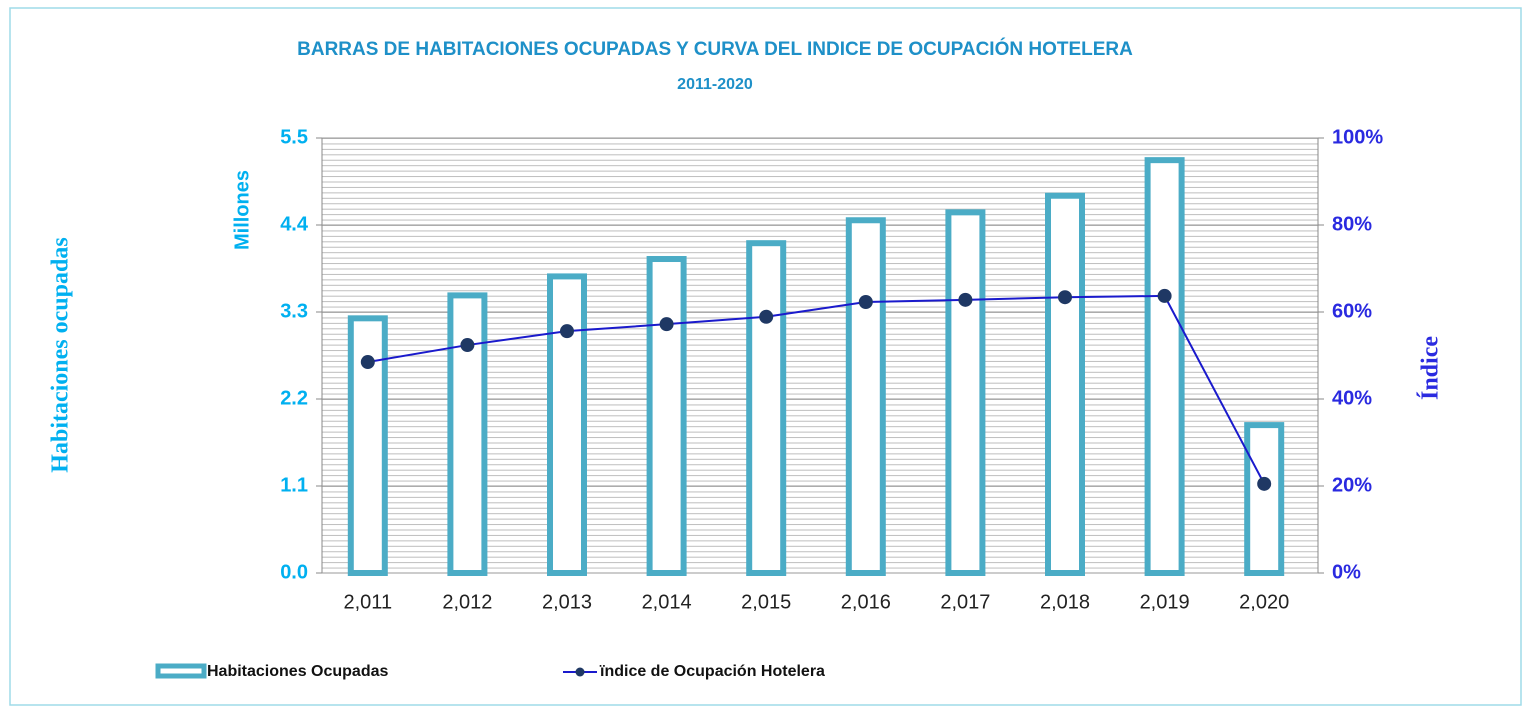 This screenshot has width=1531, height=715. Describe the element at coordinates (1431, 368) in the screenshot. I see `y2-axis-title: Índice` at that location.